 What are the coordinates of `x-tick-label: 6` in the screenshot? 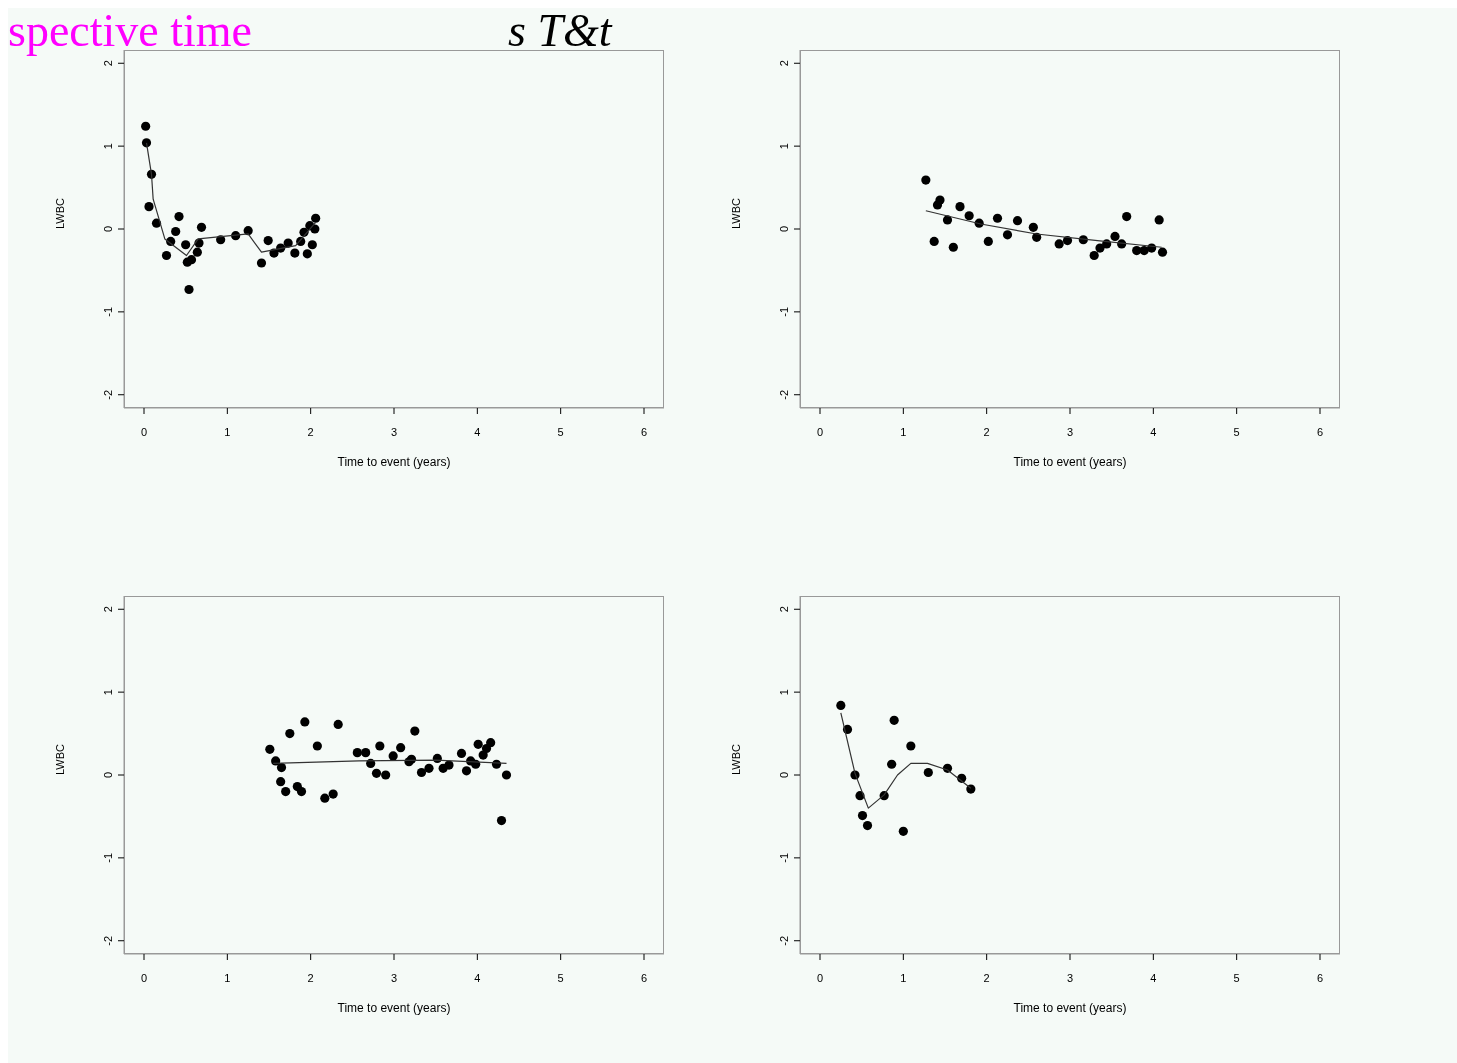 It's located at (644, 431).